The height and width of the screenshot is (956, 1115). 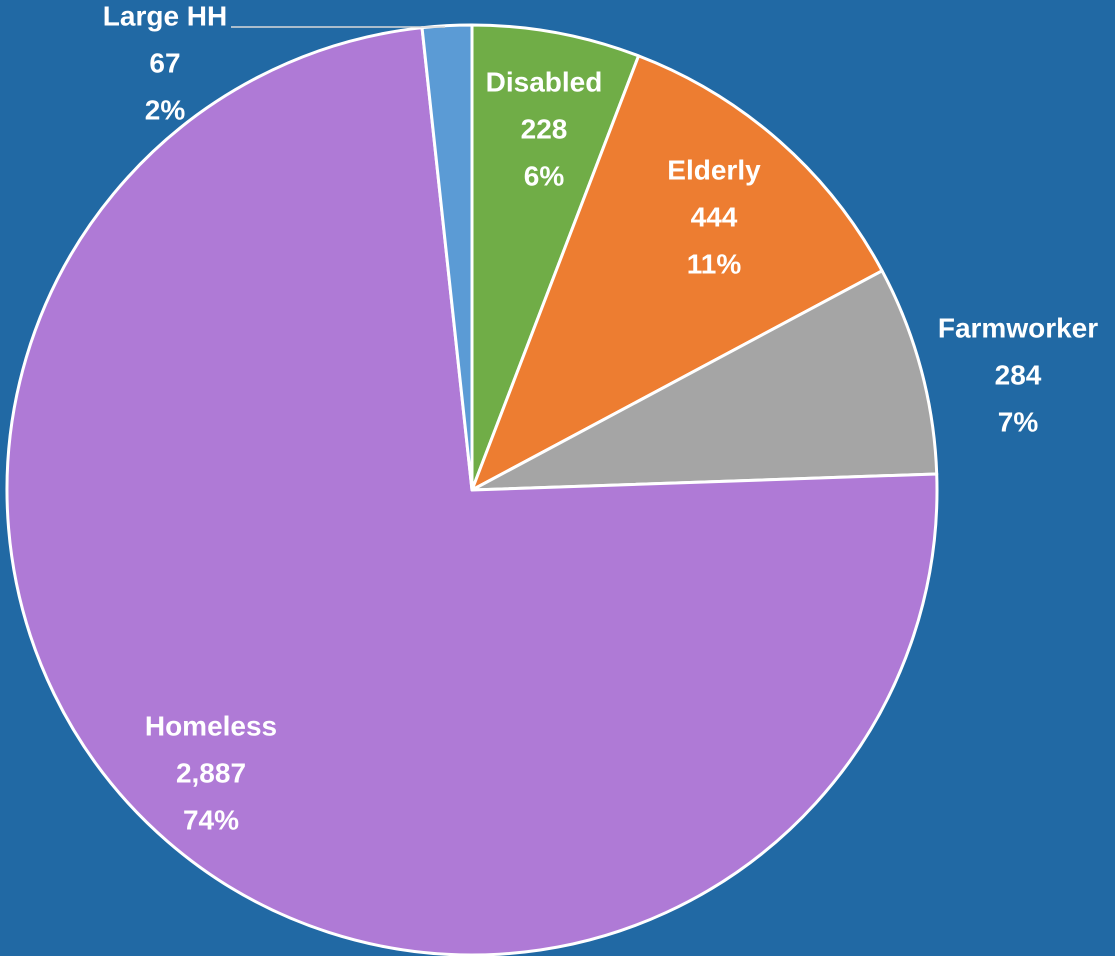 What do you see at coordinates (211, 819) in the screenshot?
I see `data-label-percent: 74%` at bounding box center [211, 819].